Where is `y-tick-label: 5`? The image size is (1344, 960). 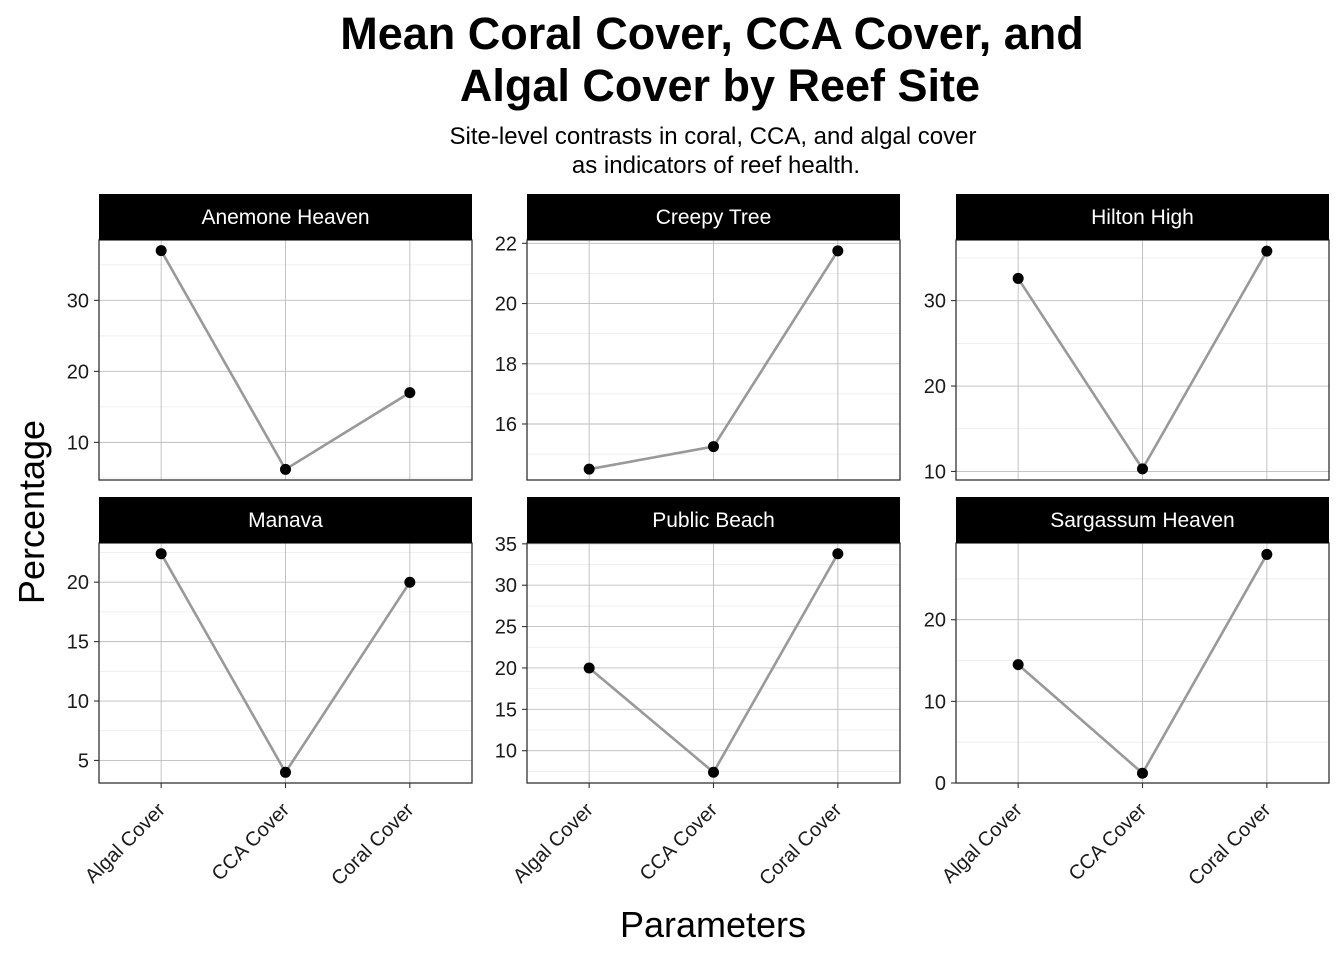 y-tick-label: 5 is located at coordinates (83, 761).